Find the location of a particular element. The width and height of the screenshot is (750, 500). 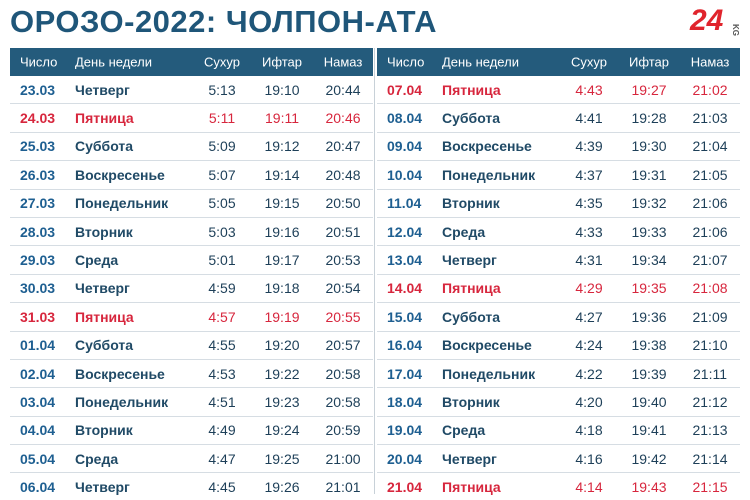

cell: Пятница is located at coordinates (104, 118).